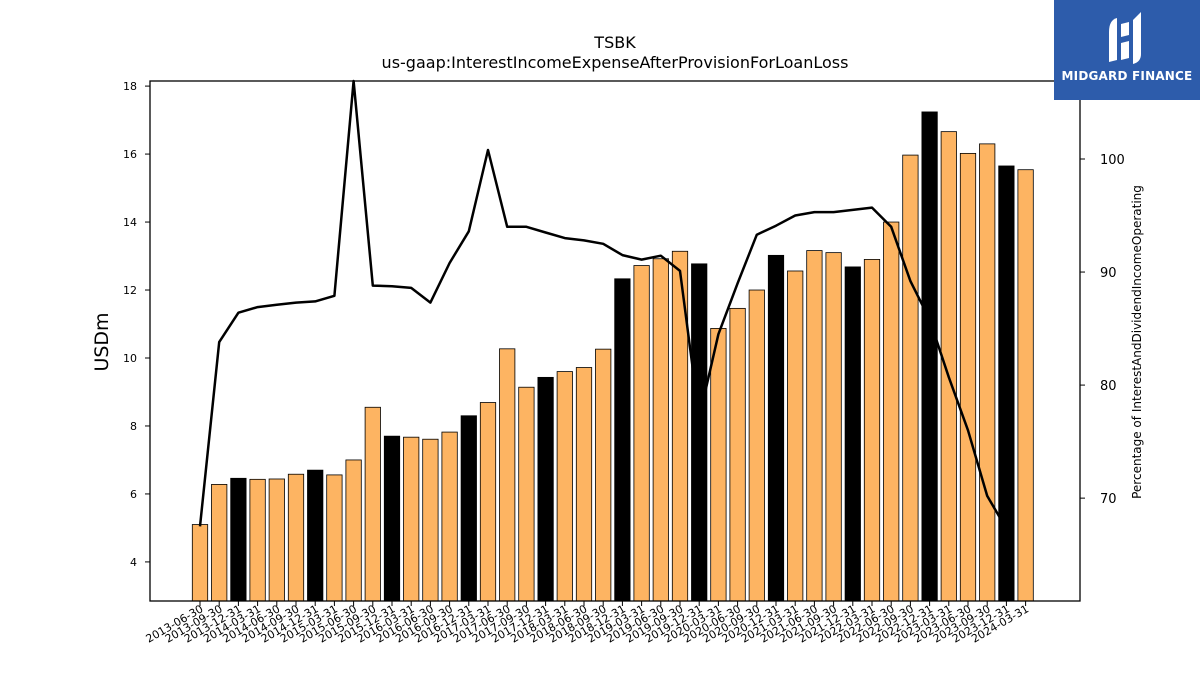 The width and height of the screenshot is (1200, 675). I want to click on y-tick-label: 18, so click(130, 86).